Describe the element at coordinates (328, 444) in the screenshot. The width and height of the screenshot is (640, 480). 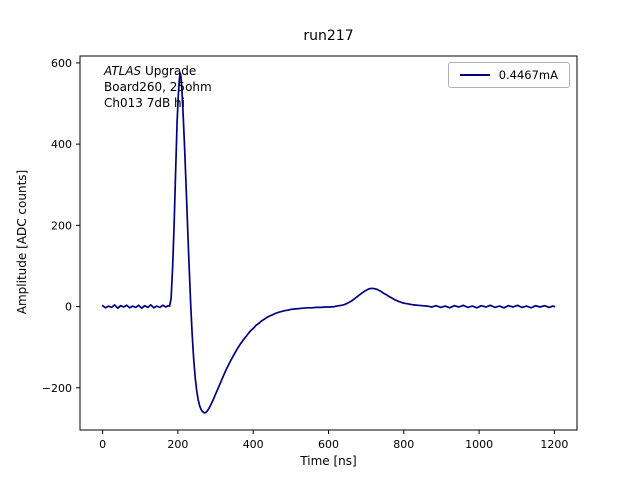
I see `x-tick-label: 600` at that location.